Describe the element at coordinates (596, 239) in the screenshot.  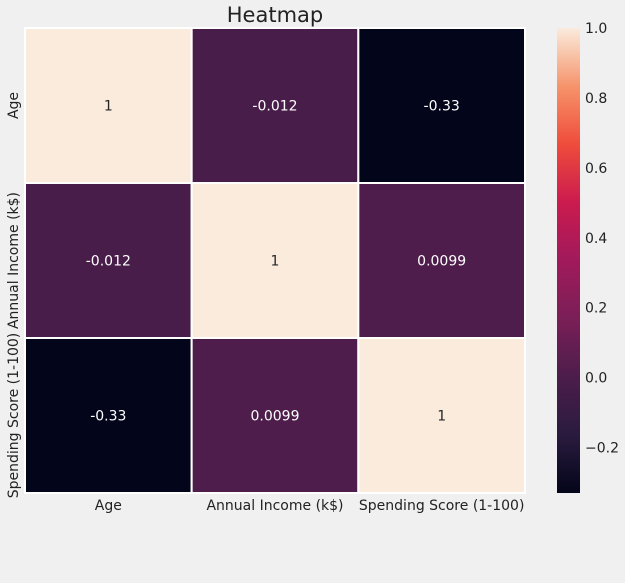
I see `colorbar-tick-label: 0.4` at that location.